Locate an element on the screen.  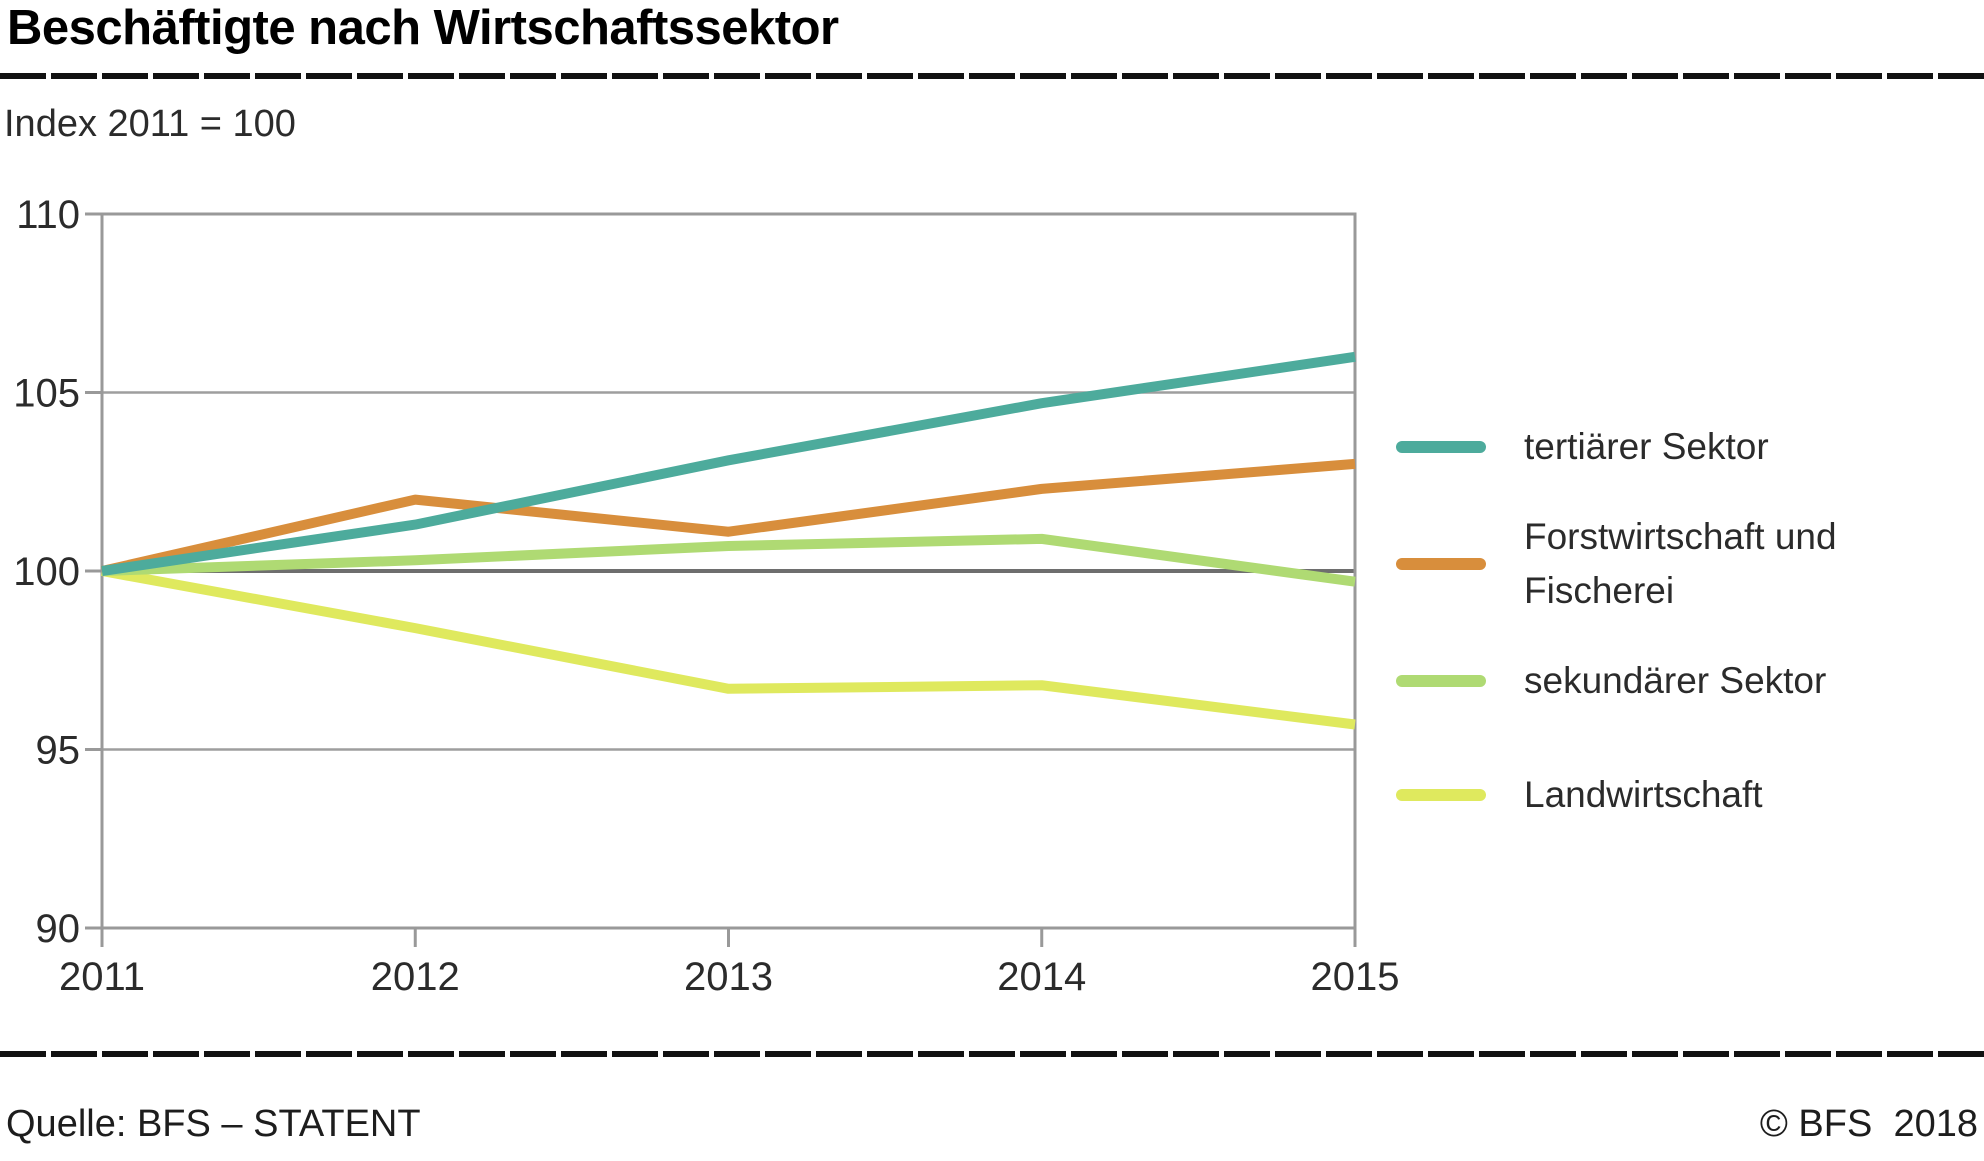
svg-text: 2013 is located at coordinates (728, 977).